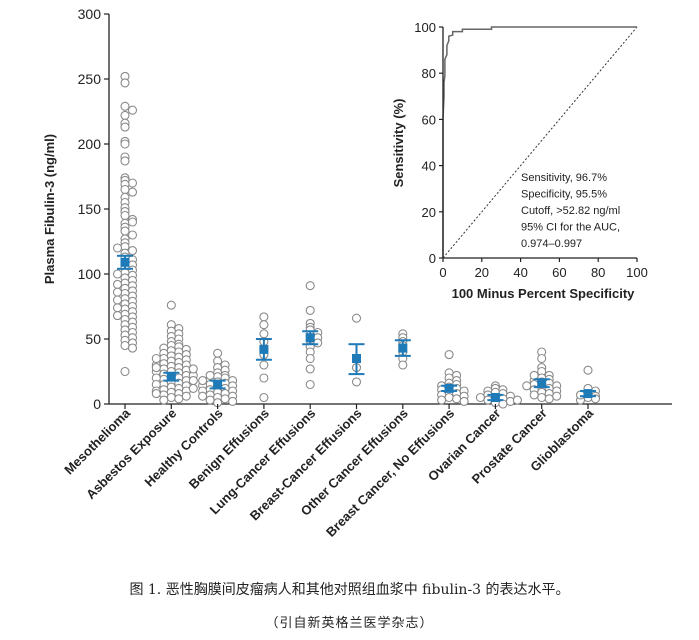 This screenshot has width=699, height=640. Describe the element at coordinates (349, 623) in the screenshot. I see `figure-source-note: （引自新英格兰医学杂志）` at that location.